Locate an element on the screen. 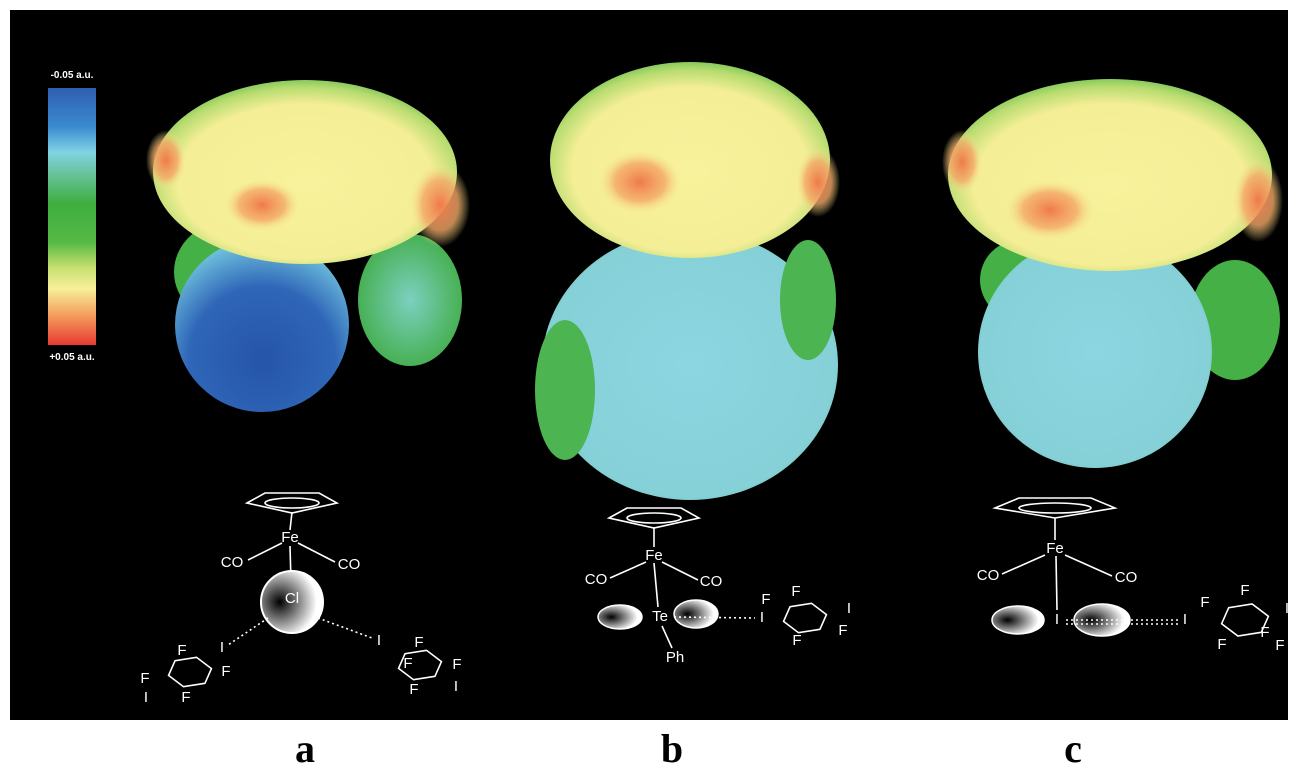 This screenshot has width=1296, height=776. atom-label: Ph is located at coordinates (675, 657).